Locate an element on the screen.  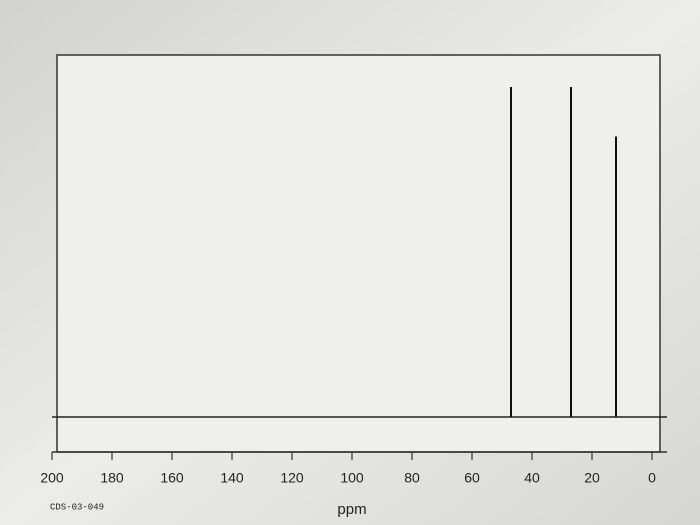
x-tick-label: 180 is located at coordinates (112, 478).